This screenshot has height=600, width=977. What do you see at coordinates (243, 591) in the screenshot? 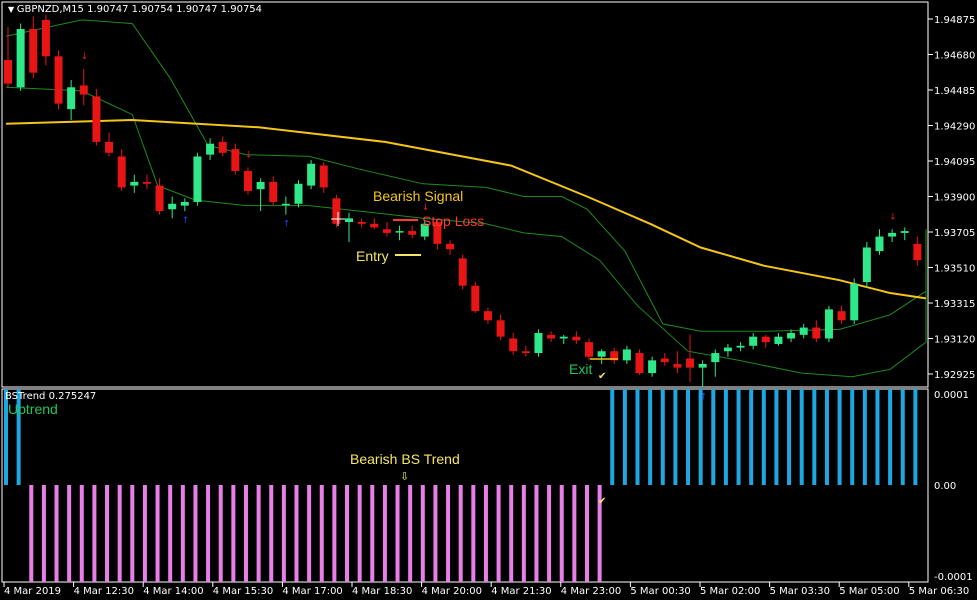
I see `time-tick-label: 4 Mar 15:30` at bounding box center [243, 591].